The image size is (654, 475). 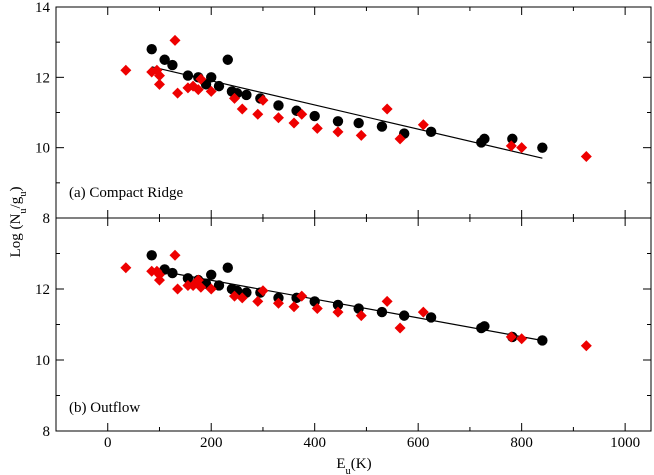 I want to click on y-tick-label: 14, so click(x=43, y=8).